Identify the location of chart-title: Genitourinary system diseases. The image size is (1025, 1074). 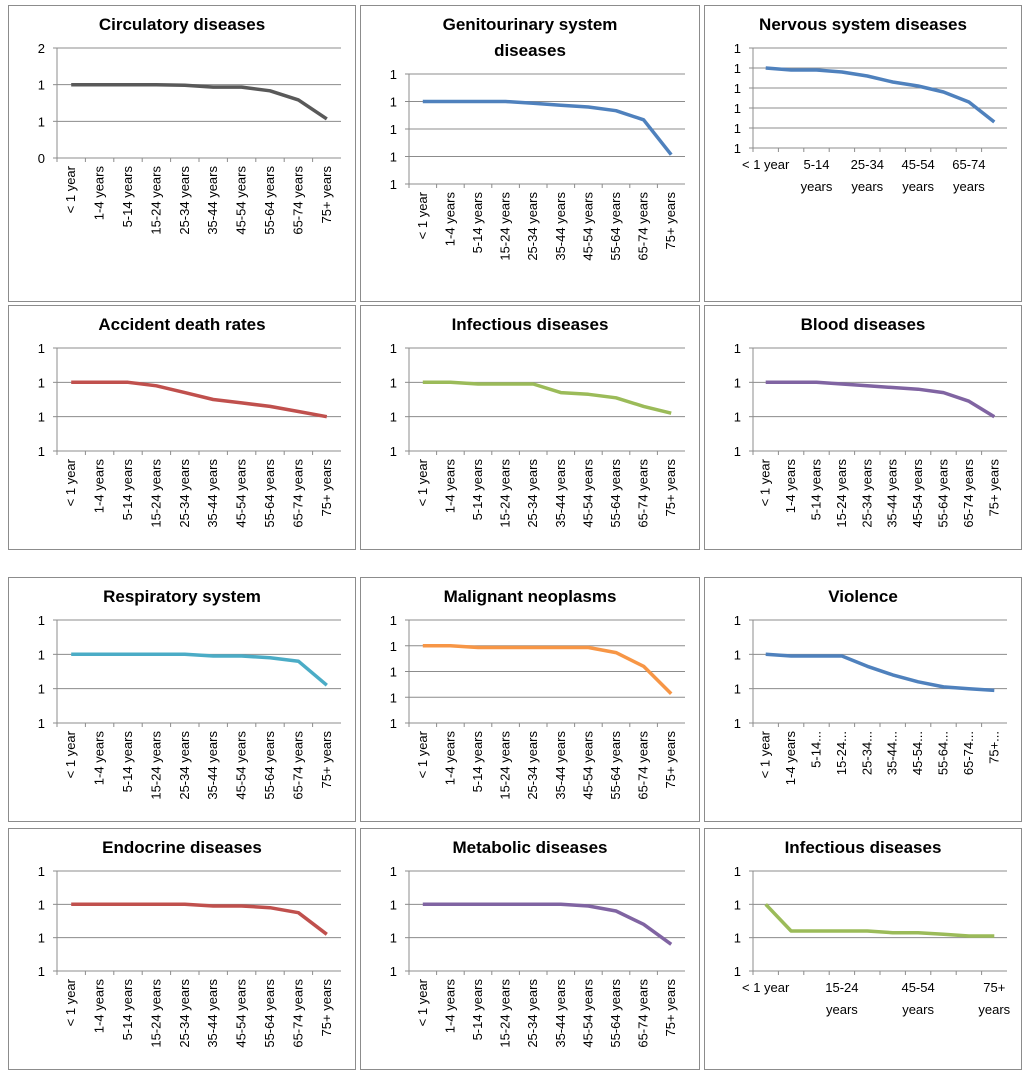
(530, 37).